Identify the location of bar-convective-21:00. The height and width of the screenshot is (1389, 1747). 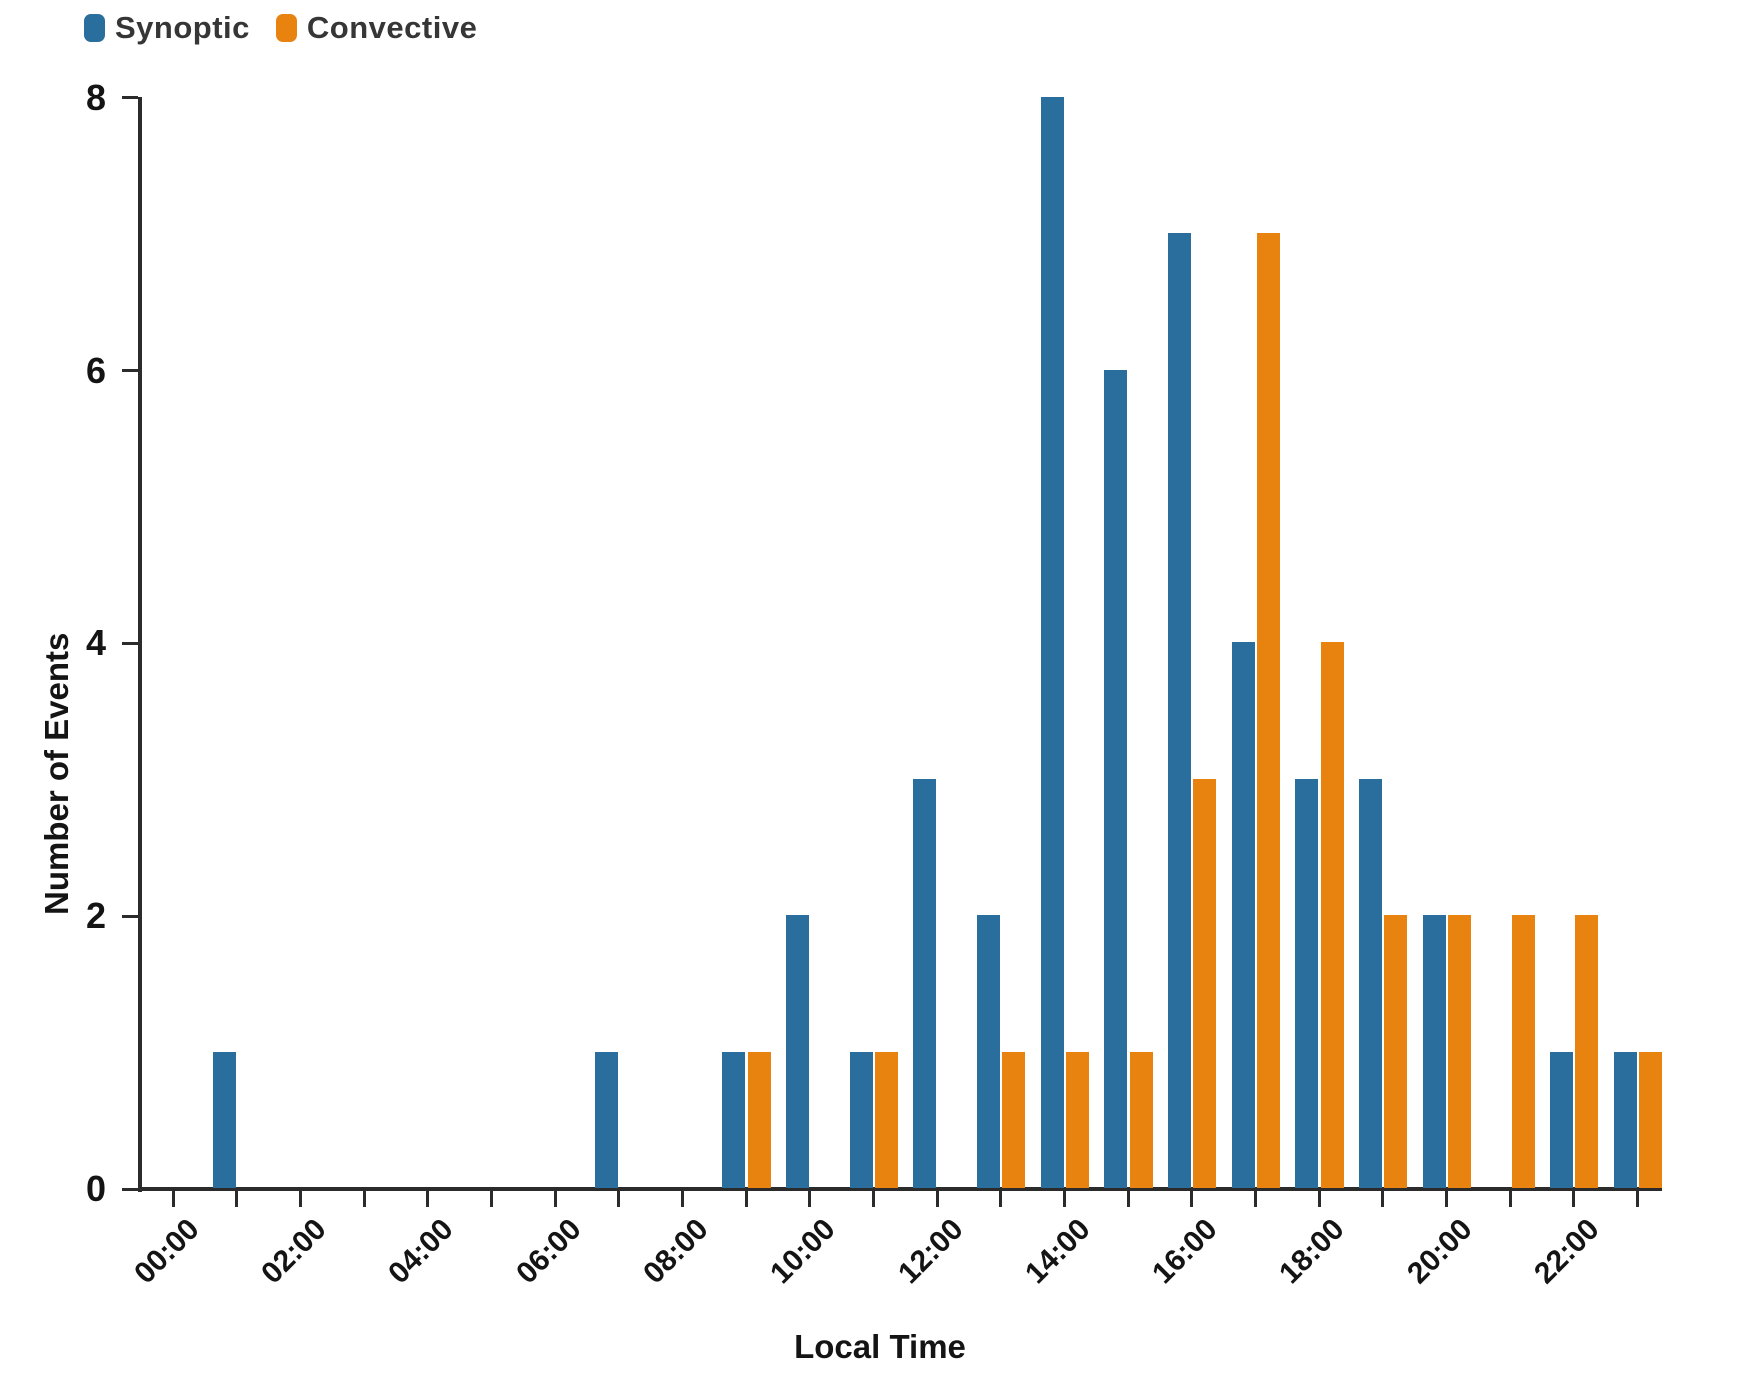
(1523, 1051).